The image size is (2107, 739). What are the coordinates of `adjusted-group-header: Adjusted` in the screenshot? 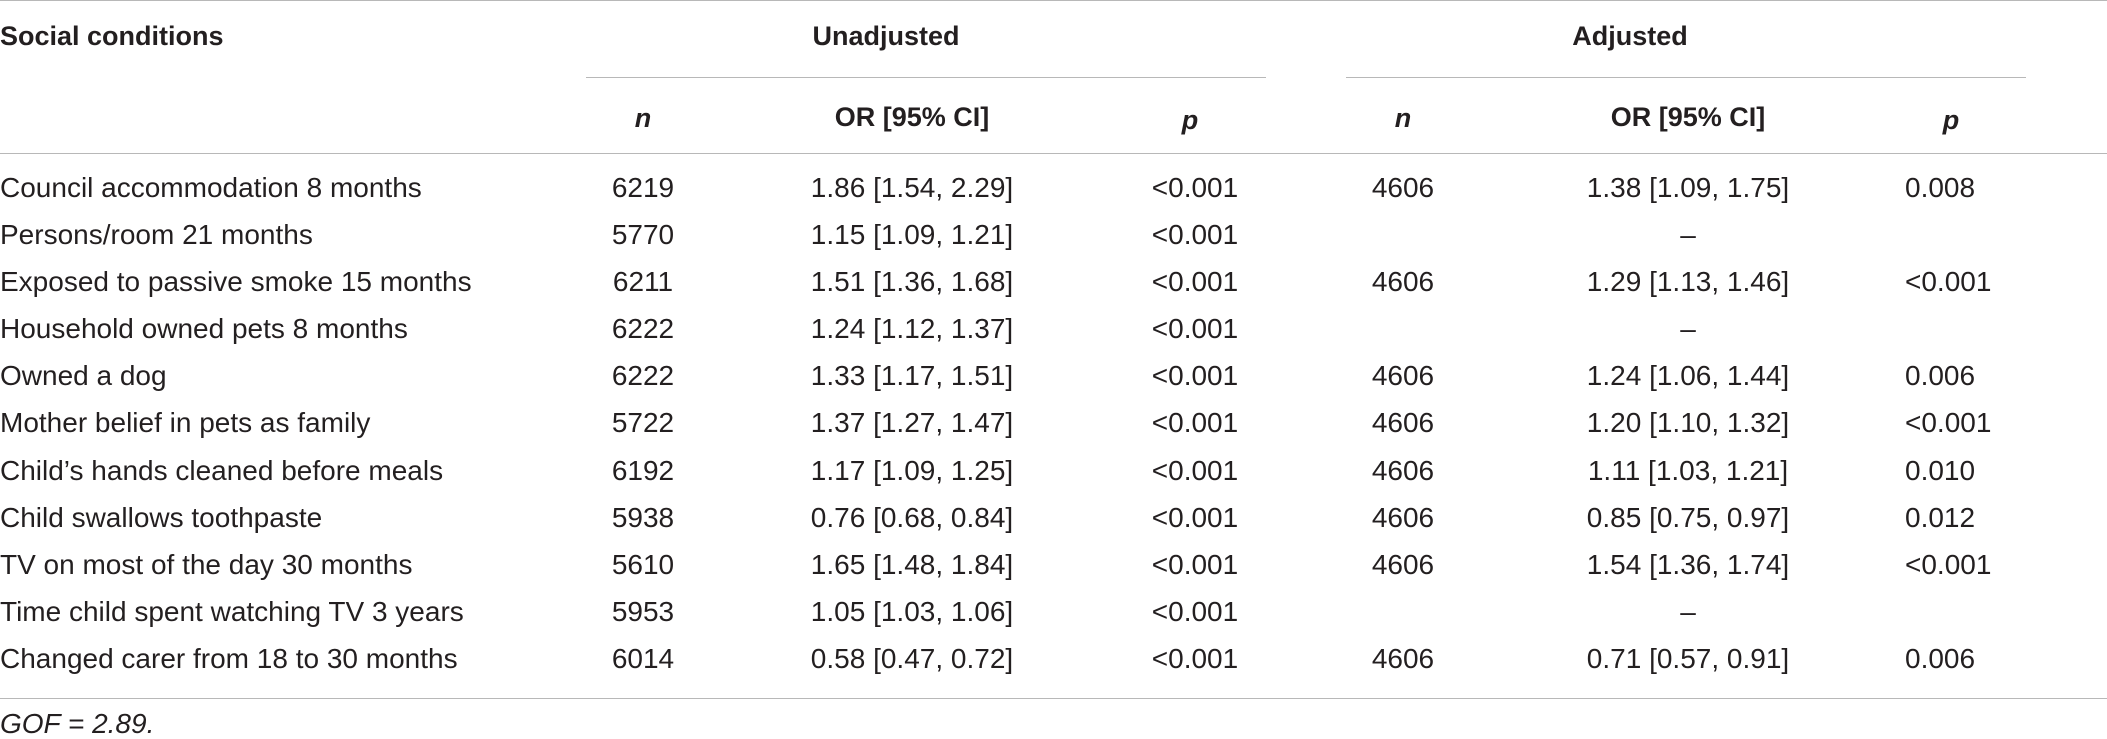 It's located at (1630, 36).